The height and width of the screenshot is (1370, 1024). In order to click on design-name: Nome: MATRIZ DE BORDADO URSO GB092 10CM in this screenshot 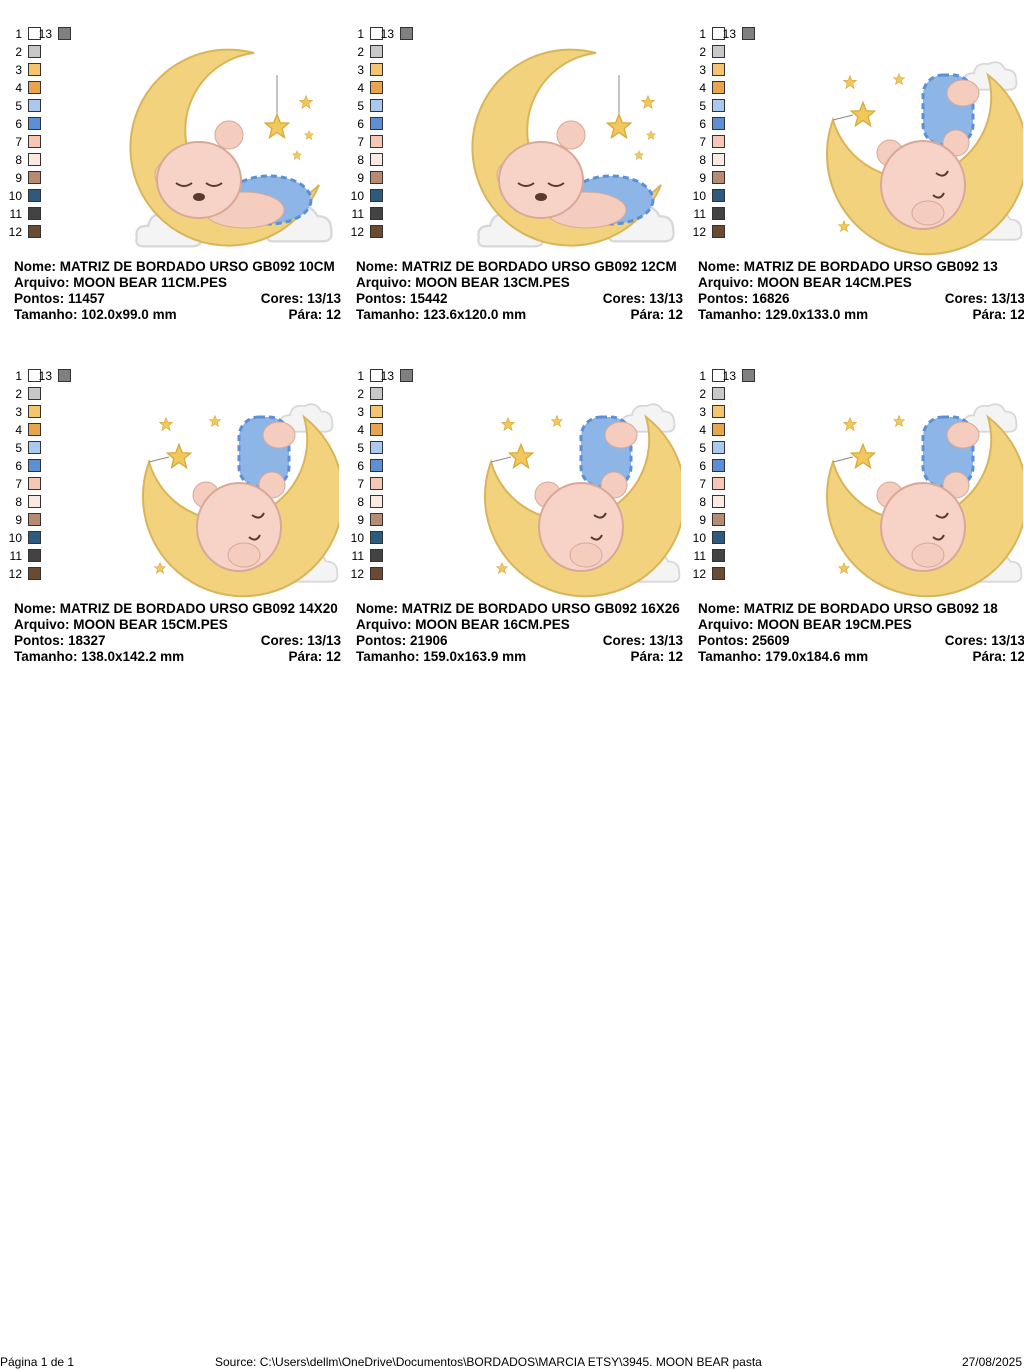, I will do `click(174, 266)`.